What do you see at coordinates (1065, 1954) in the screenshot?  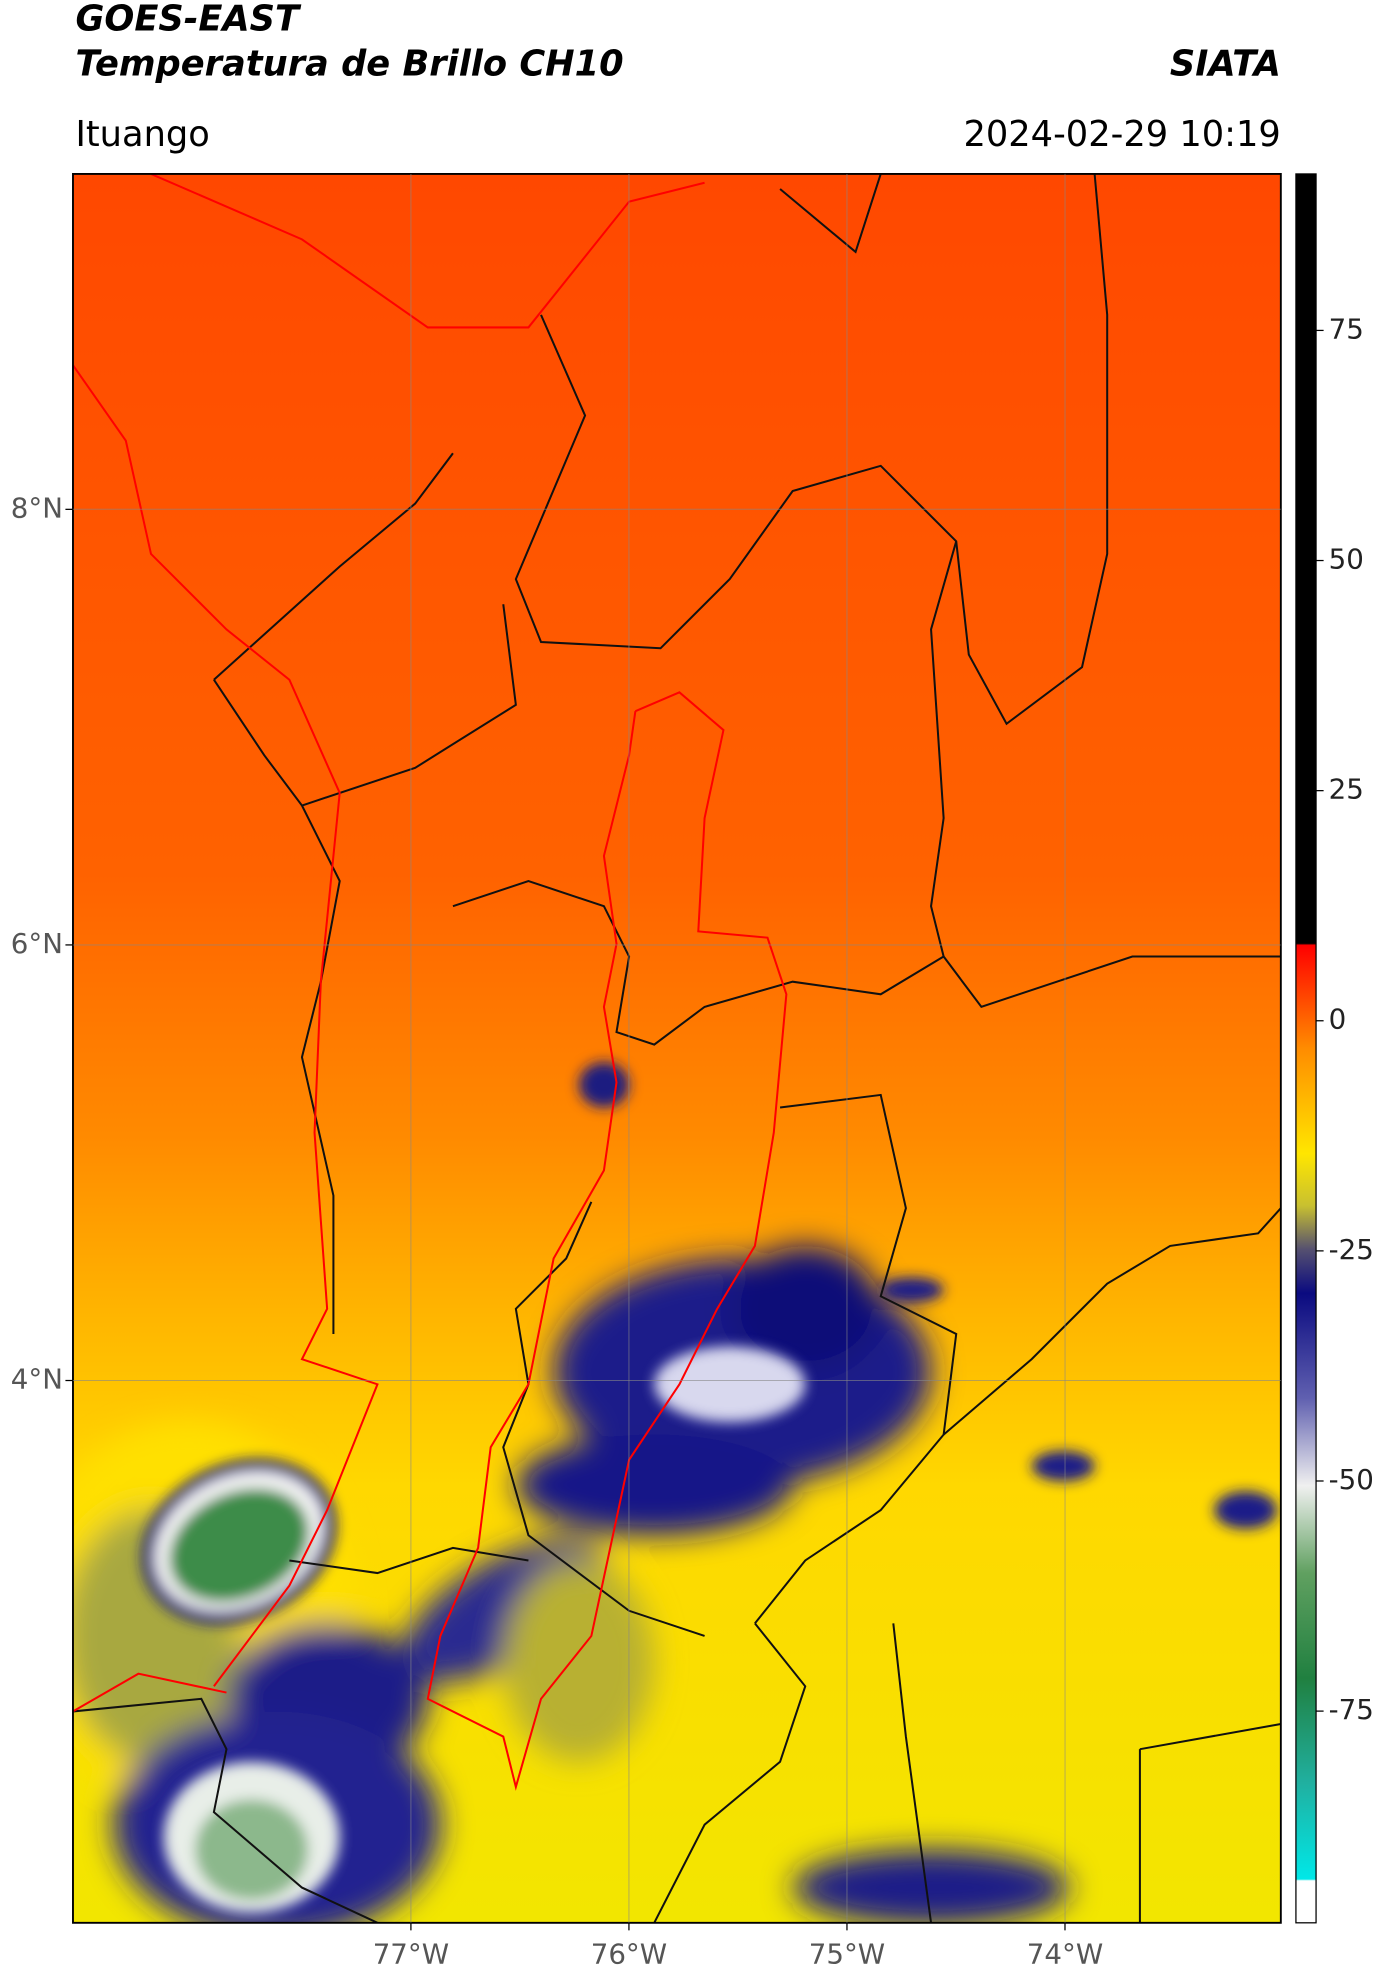 I see `x-tick-label: 74°W` at bounding box center [1065, 1954].